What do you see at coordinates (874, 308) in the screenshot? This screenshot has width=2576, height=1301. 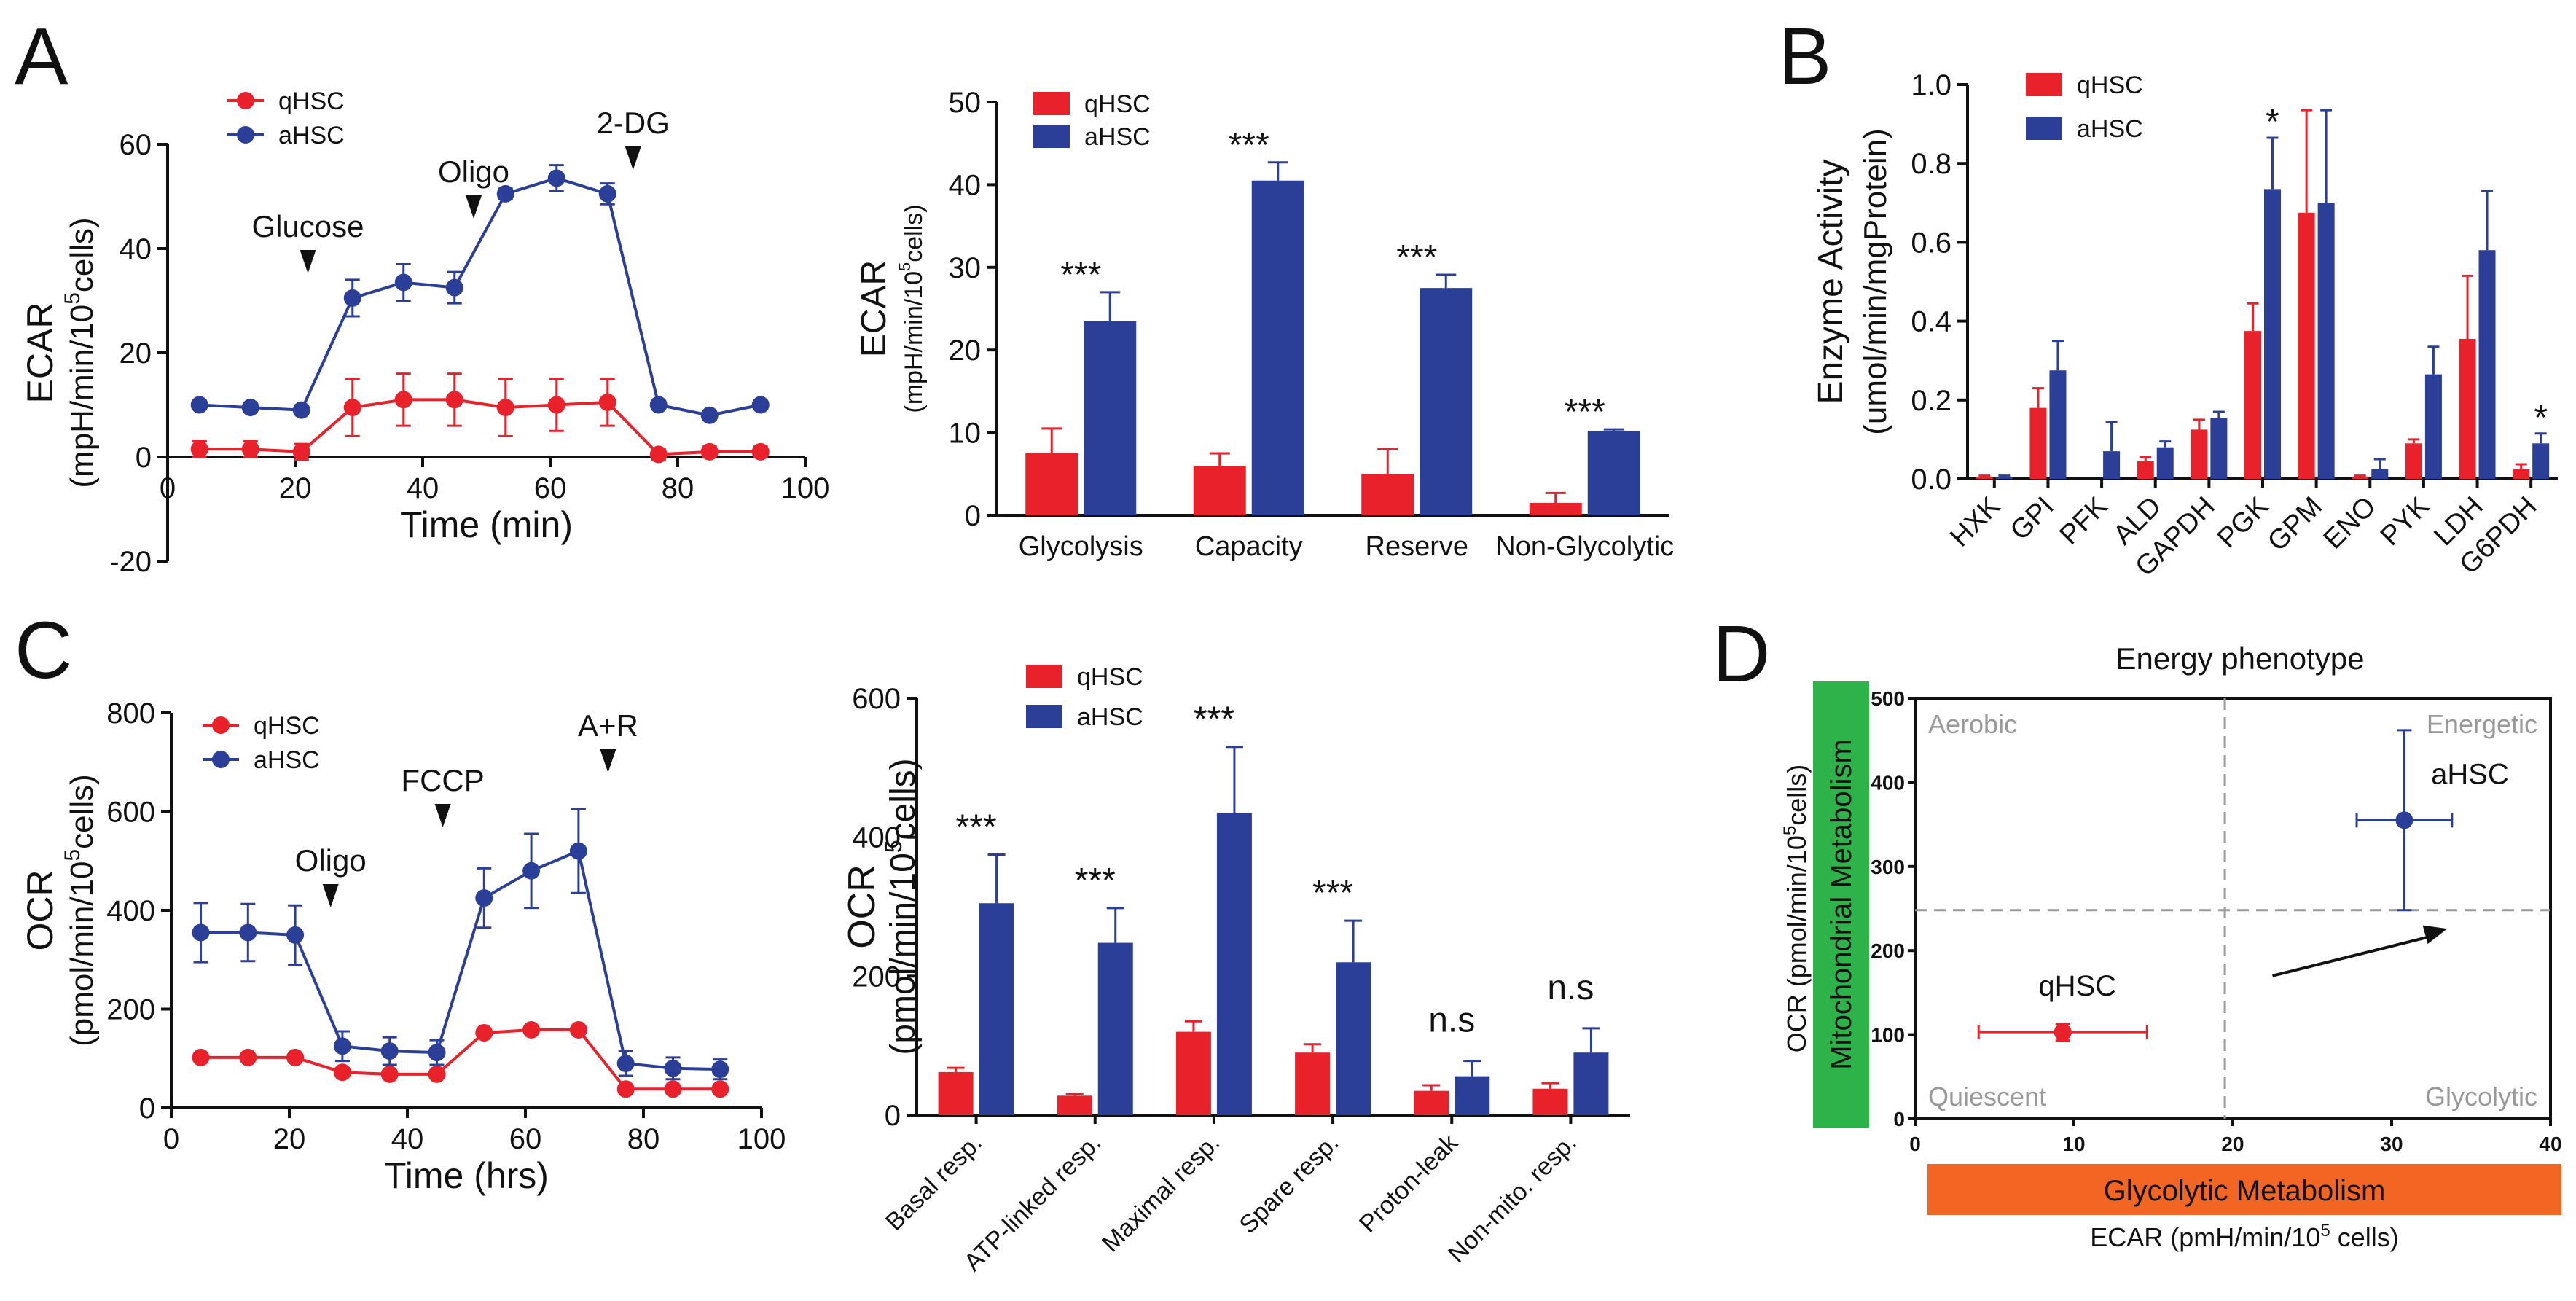 I see `y-axis-label: ECAR` at bounding box center [874, 308].